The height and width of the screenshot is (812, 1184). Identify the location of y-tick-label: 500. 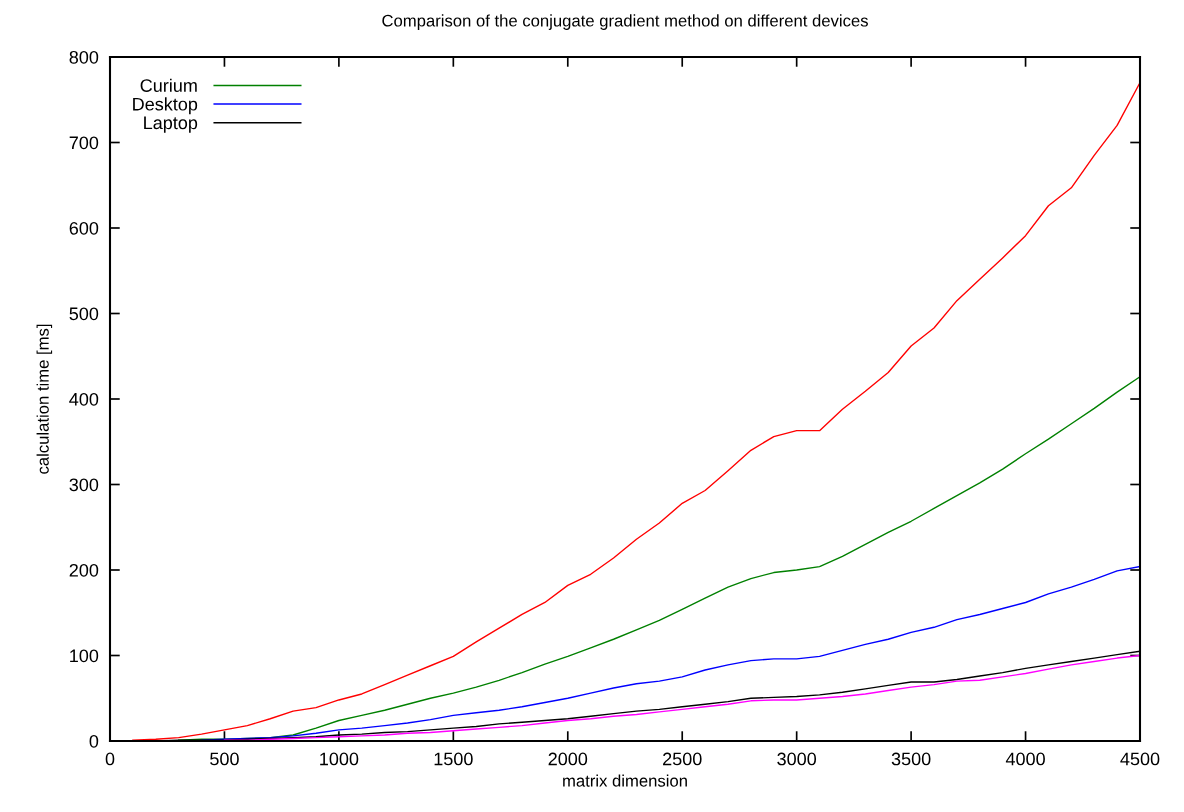
(84, 314).